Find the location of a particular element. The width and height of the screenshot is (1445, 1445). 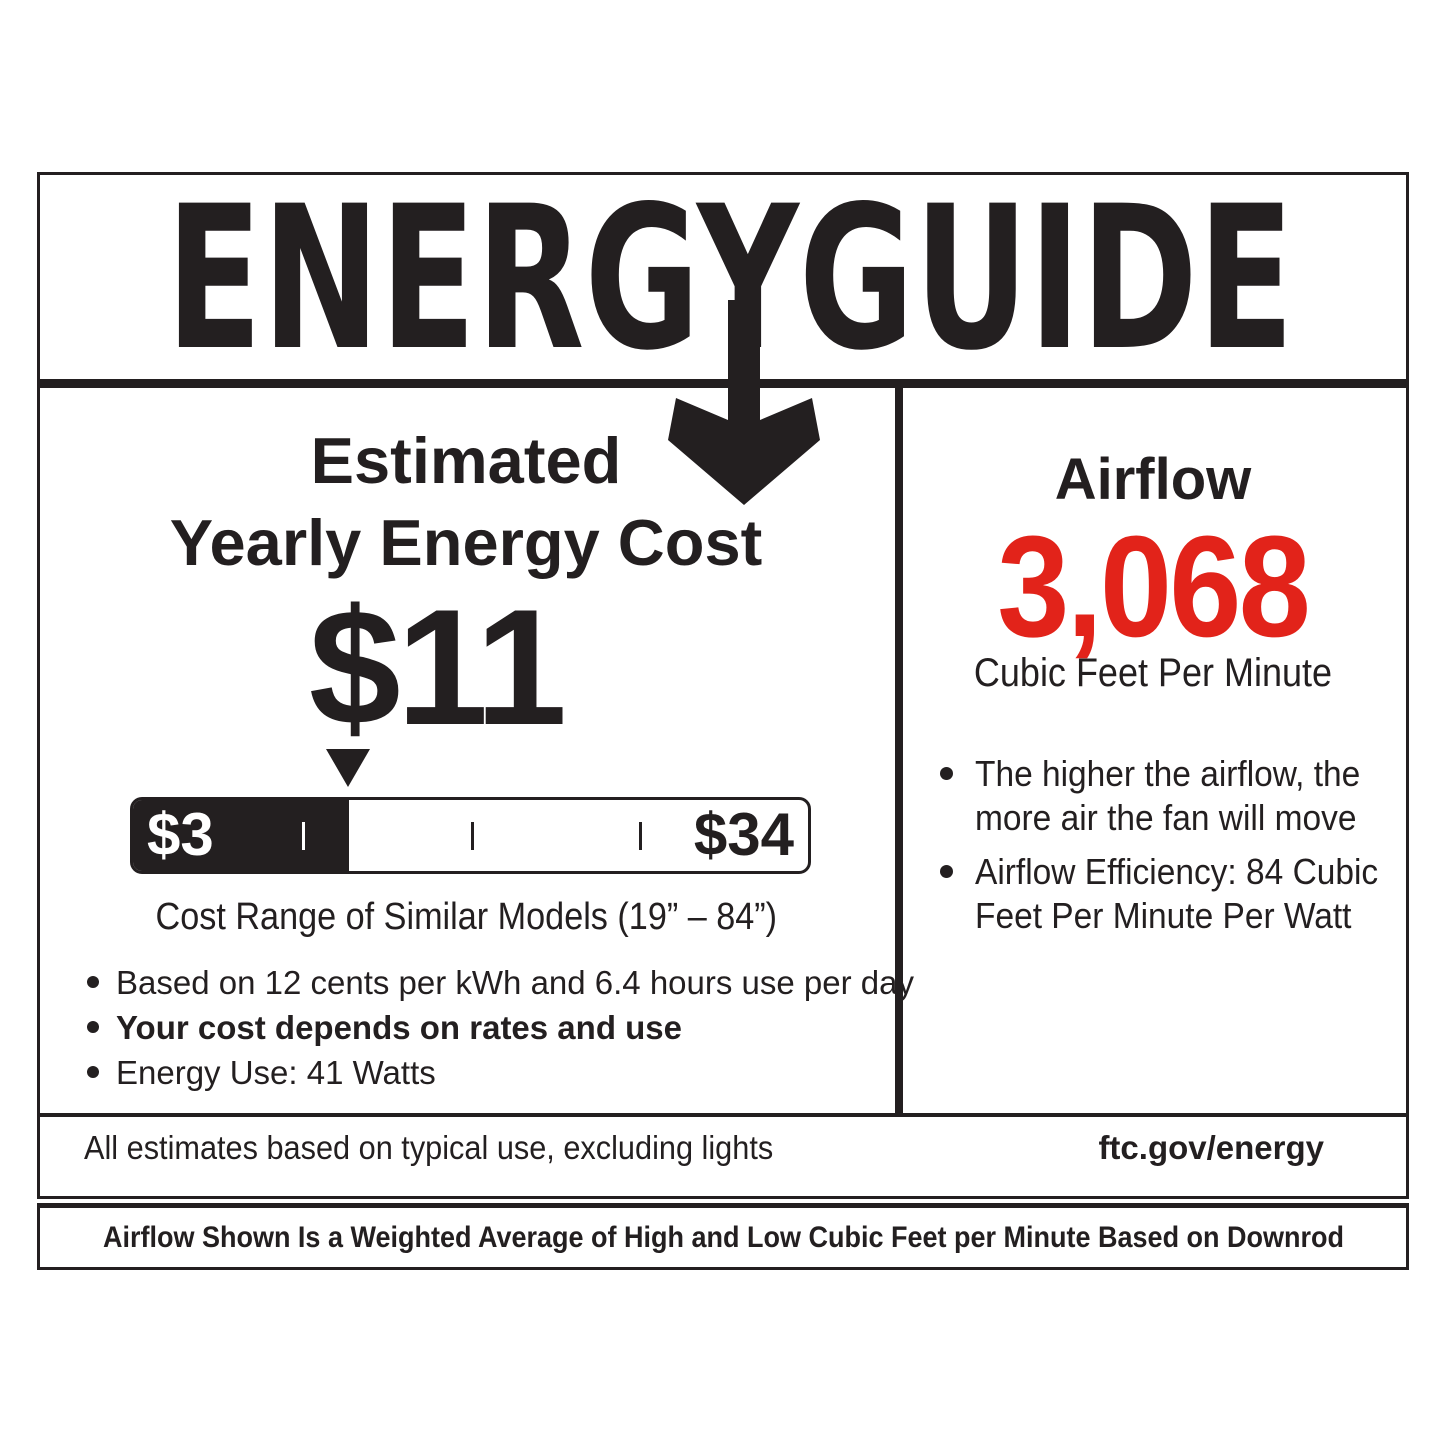

footer-divider is located at coordinates (723, 1115).